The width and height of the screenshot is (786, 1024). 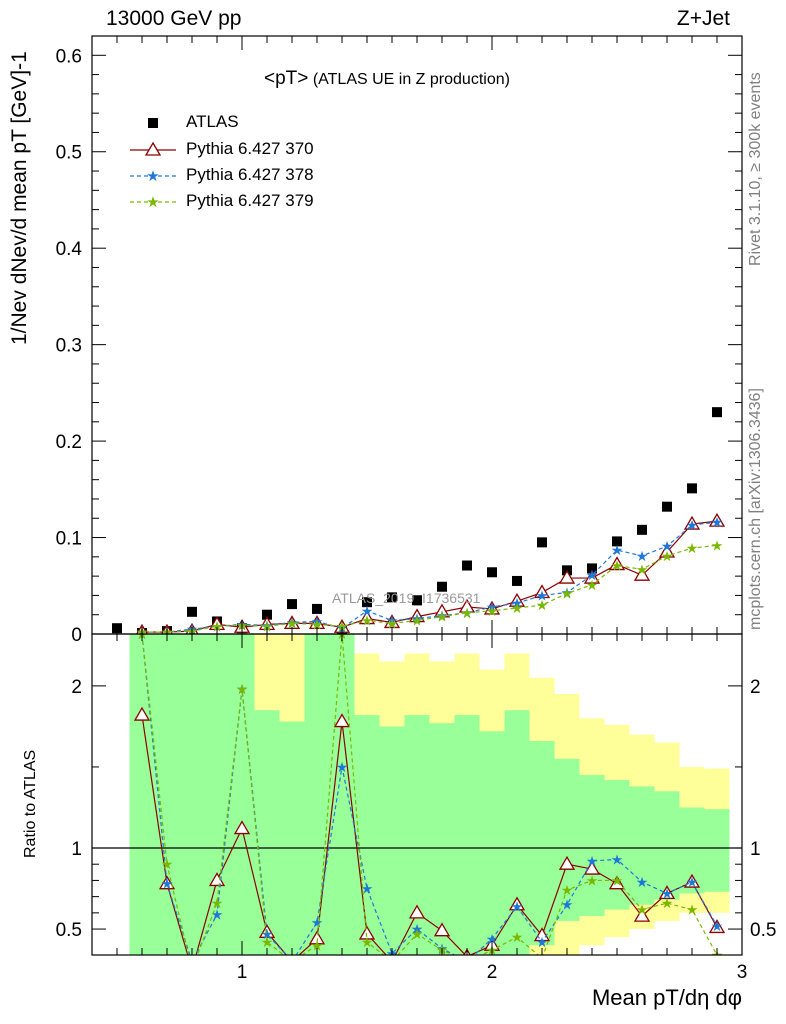 What do you see at coordinates (153, 202) in the screenshot?
I see `legend-marker-pythia-379: ★` at bounding box center [153, 202].